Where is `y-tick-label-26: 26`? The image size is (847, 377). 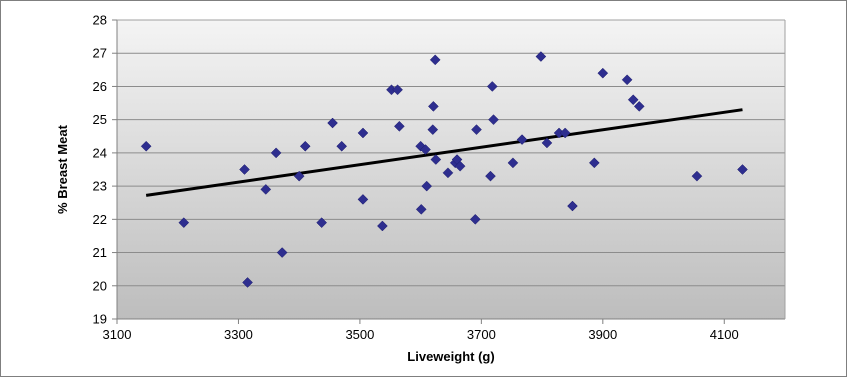
y-tick-label-26: 26 is located at coordinates (100, 86).